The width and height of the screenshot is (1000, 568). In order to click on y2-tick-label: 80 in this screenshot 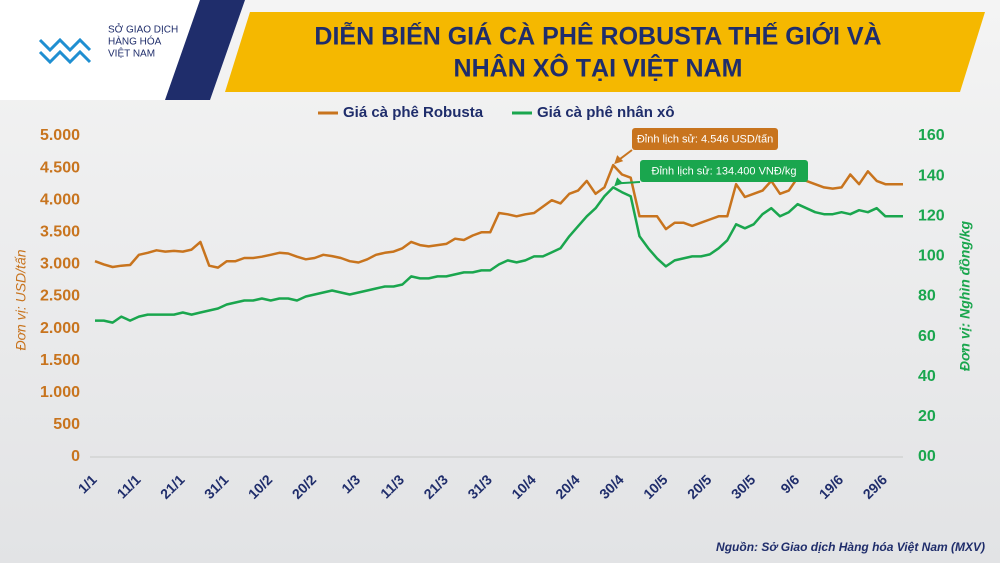, I will do `click(927, 296)`.